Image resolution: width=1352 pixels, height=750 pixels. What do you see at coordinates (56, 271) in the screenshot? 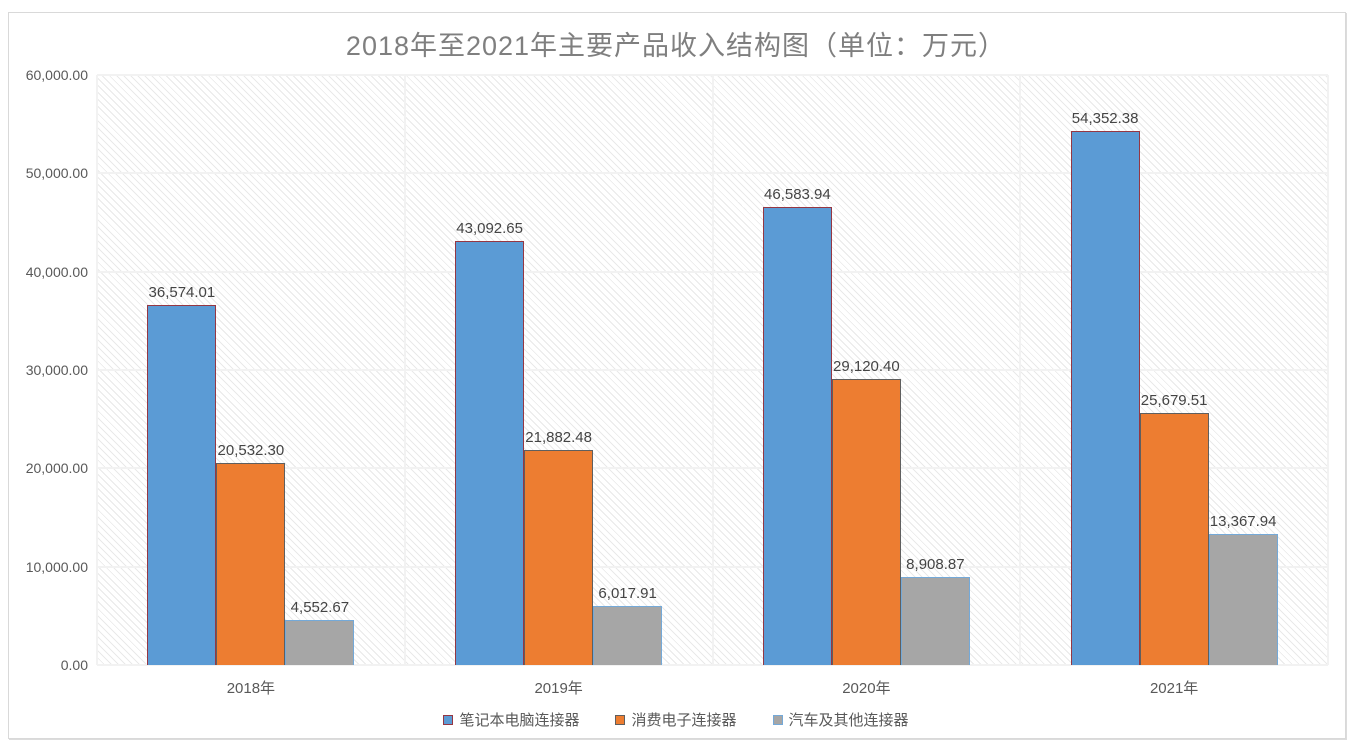
I see `y-axis-tick-label: 40,000.00` at bounding box center [56, 271].